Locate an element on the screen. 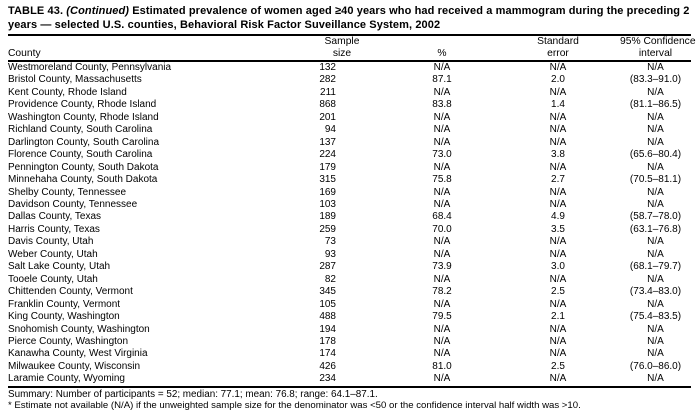  percent-cell: 81.0 is located at coordinates (442, 366).